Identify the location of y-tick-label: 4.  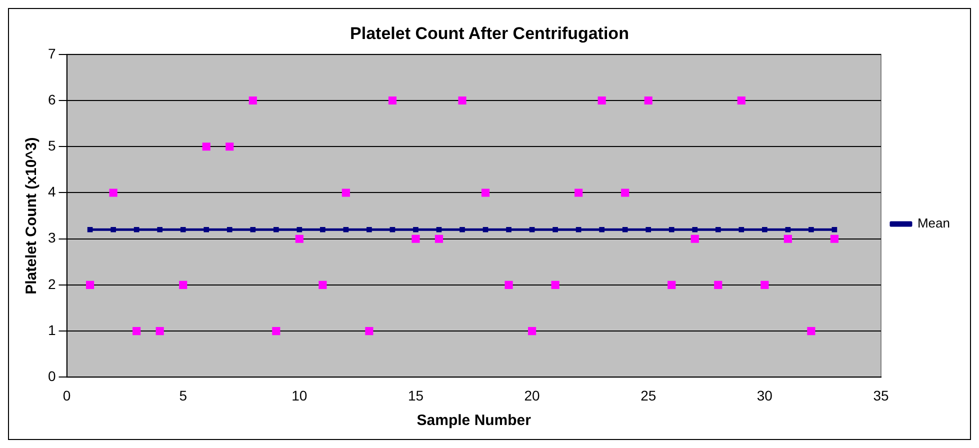
(52, 192).